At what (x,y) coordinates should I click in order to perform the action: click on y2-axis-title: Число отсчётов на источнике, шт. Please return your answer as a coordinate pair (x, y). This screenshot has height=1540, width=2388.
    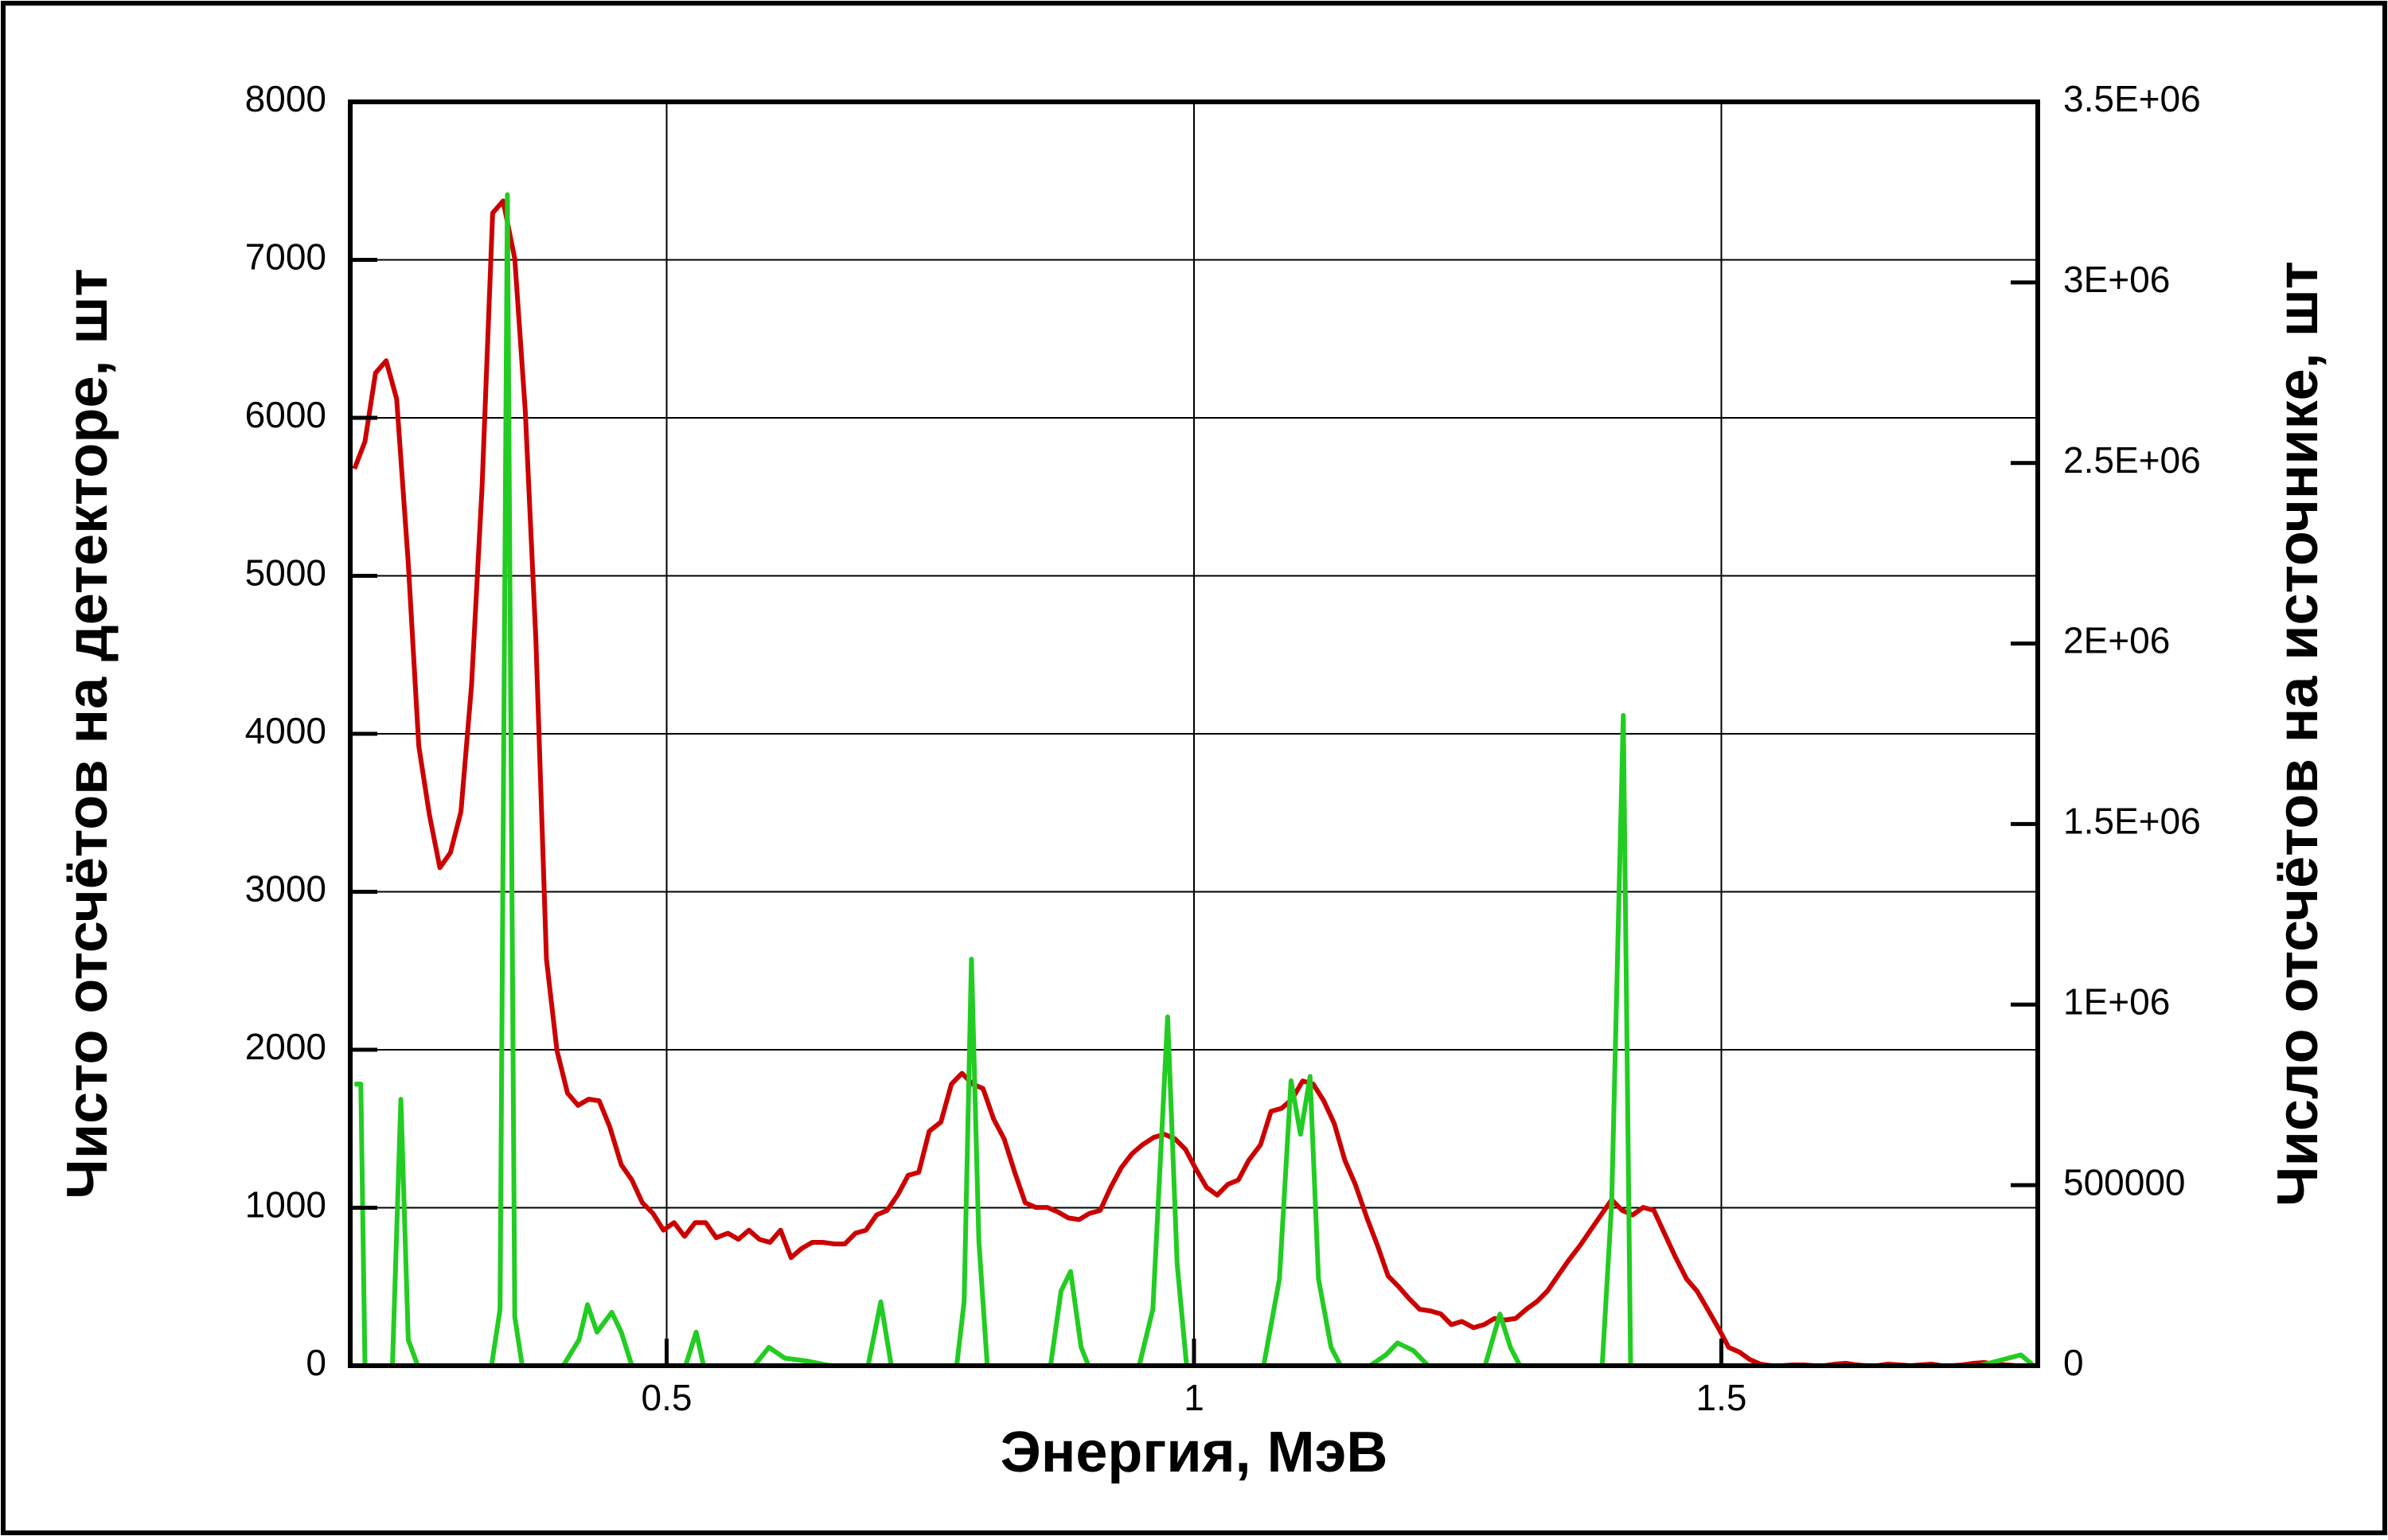
    Looking at the image, I should click on (2298, 734).